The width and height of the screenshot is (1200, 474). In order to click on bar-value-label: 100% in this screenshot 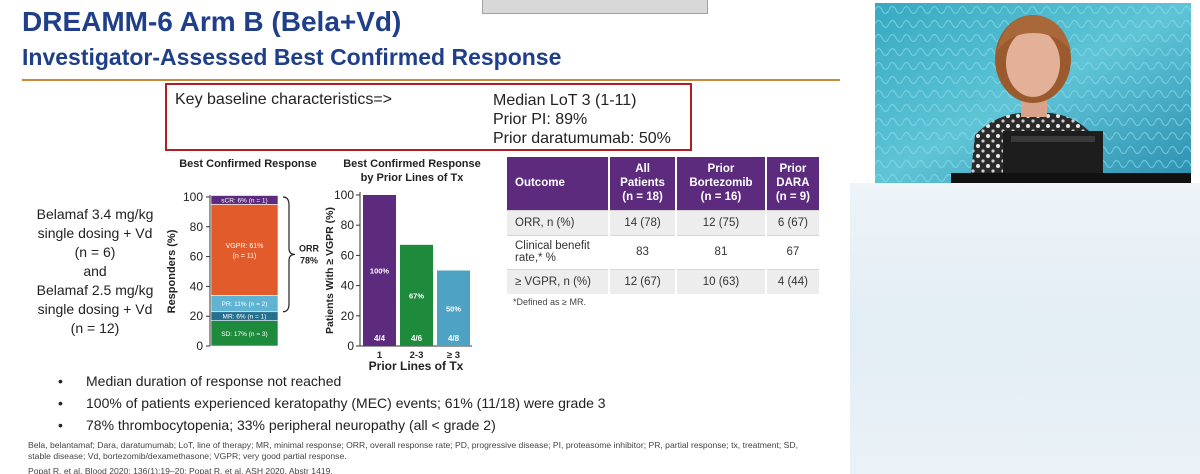, I will do `click(380, 271)`.